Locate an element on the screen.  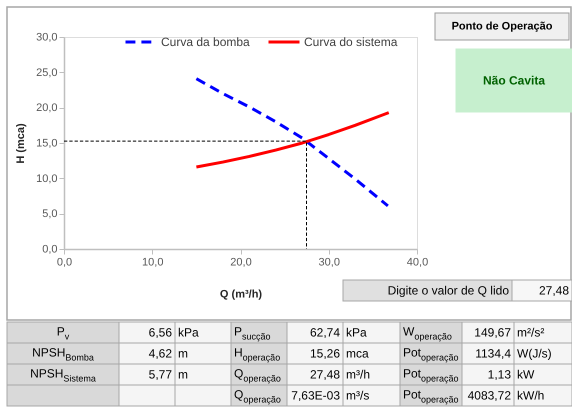
text: 149,67 is located at coordinates (493, 333).